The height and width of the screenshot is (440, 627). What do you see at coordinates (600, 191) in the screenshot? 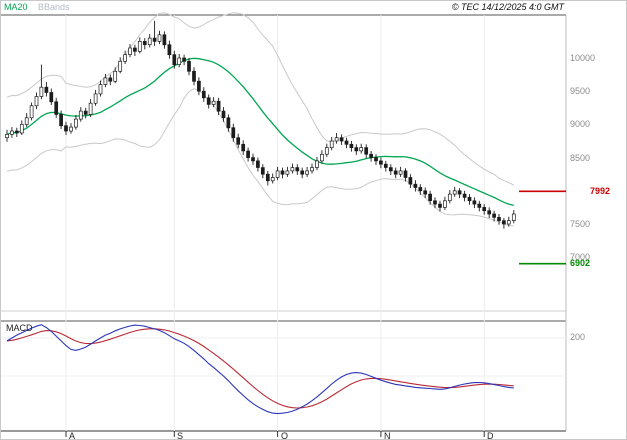
I see `resistance-price-label: 7992` at bounding box center [600, 191].